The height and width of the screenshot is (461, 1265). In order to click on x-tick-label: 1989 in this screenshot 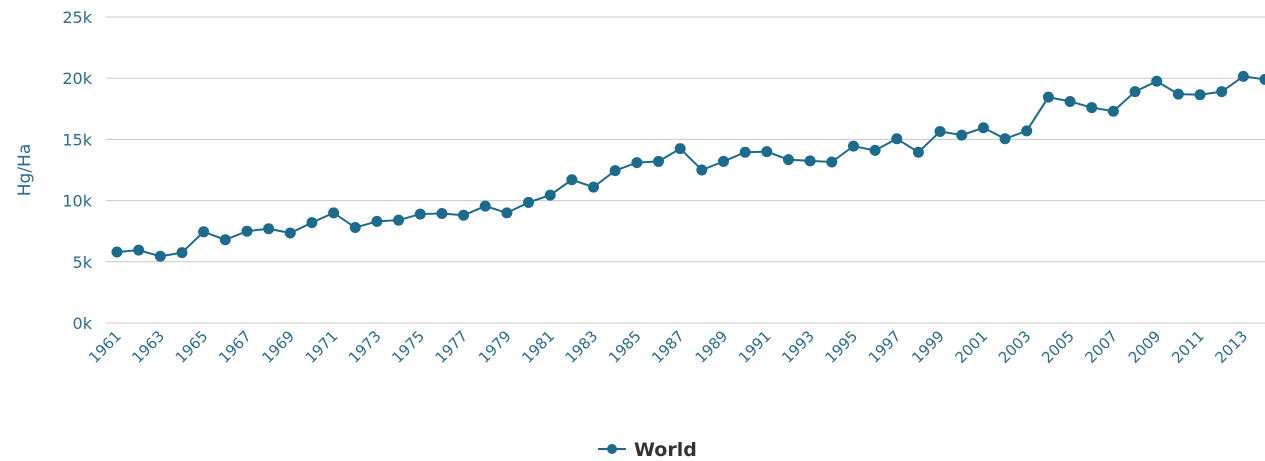, I will do `click(712, 347)`.